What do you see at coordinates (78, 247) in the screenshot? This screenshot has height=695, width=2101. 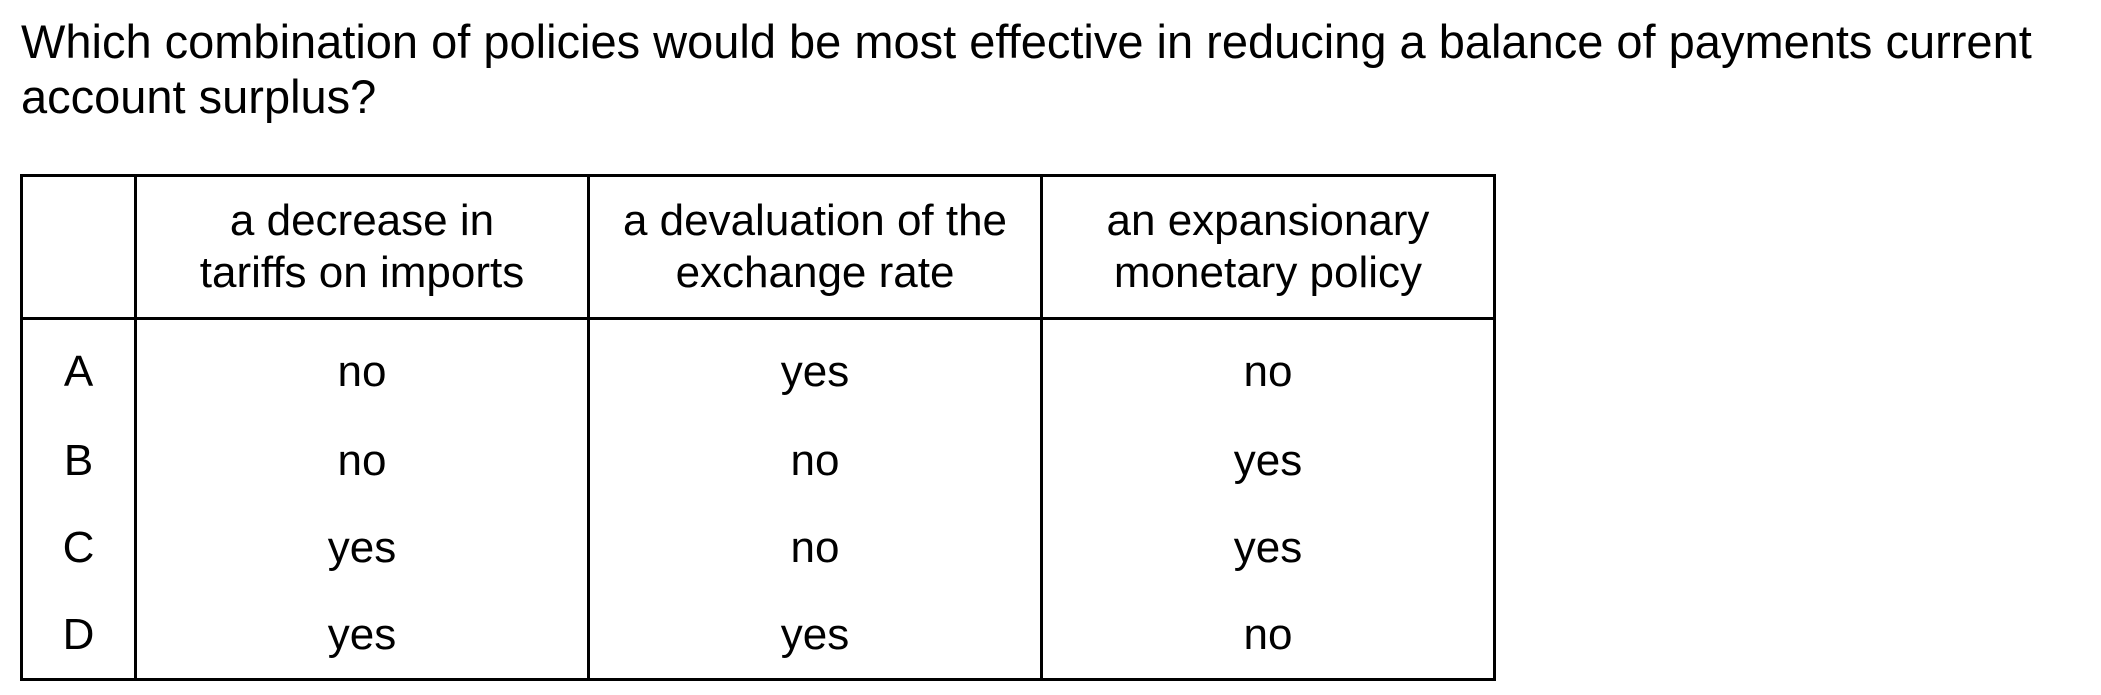 I see `header-blank-cell` at bounding box center [78, 247].